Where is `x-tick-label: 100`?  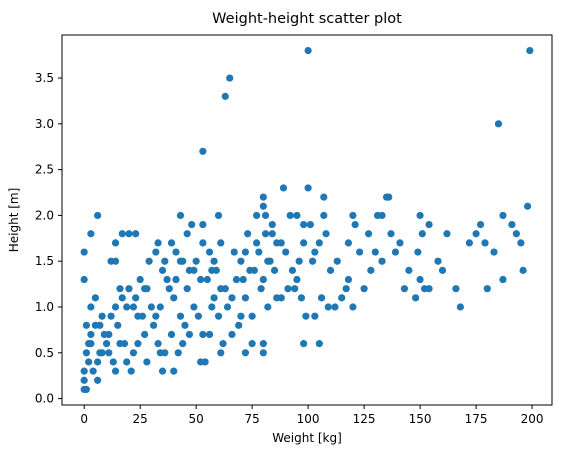 x-tick-label: 100 is located at coordinates (308, 419).